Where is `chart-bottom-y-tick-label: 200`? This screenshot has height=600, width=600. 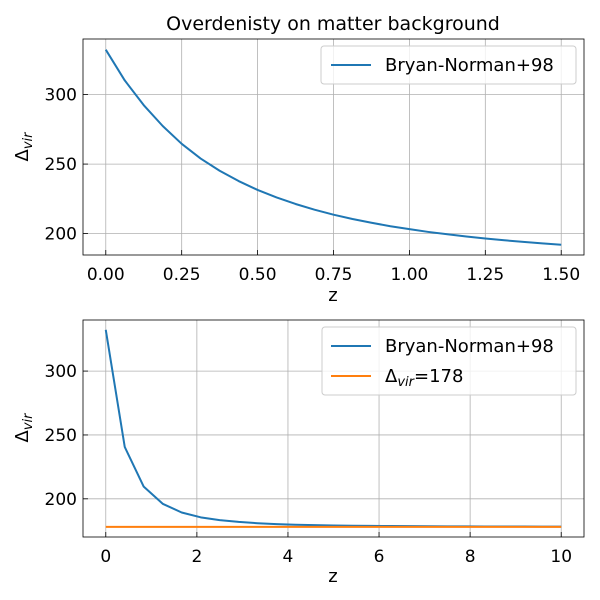 chart-bottom-y-tick-label: 200 is located at coordinates (61, 500).